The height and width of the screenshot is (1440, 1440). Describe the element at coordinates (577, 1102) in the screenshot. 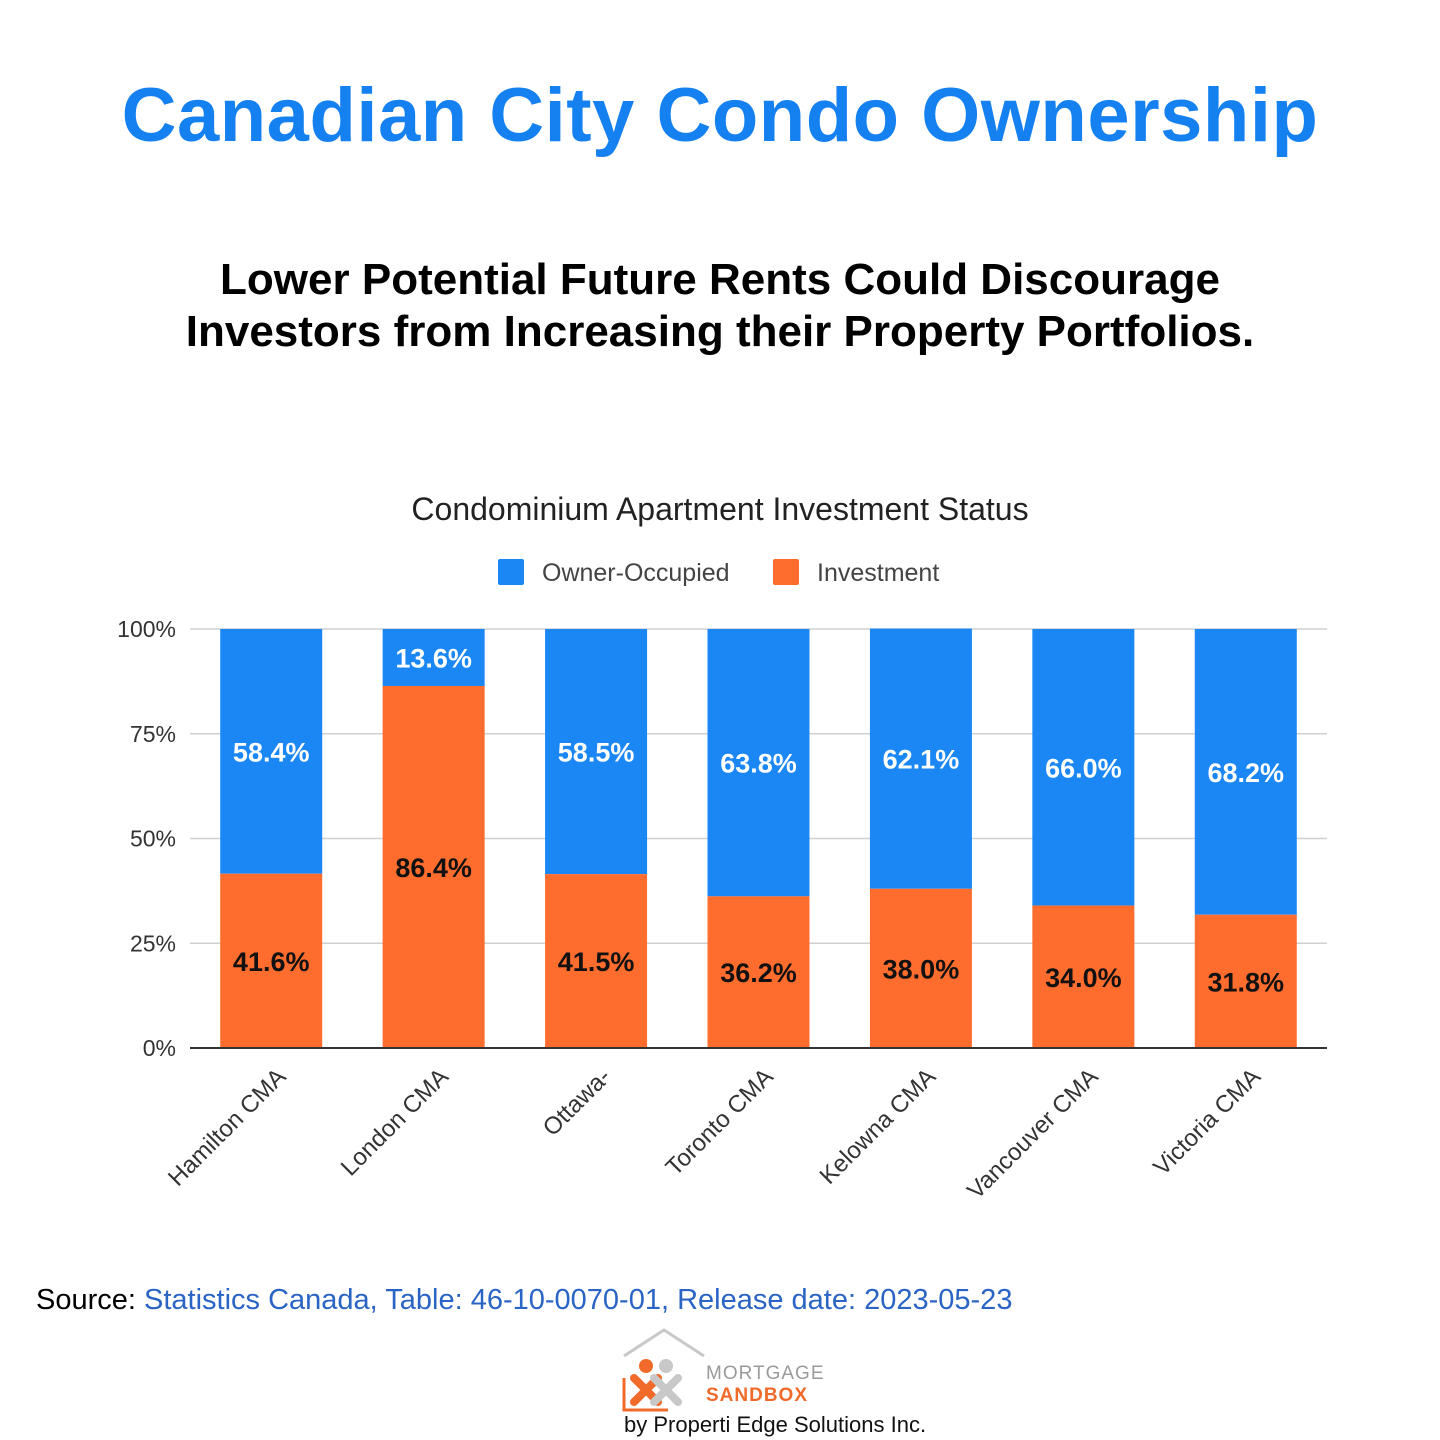

I see `x-tick-label: Ottawa-` at that location.